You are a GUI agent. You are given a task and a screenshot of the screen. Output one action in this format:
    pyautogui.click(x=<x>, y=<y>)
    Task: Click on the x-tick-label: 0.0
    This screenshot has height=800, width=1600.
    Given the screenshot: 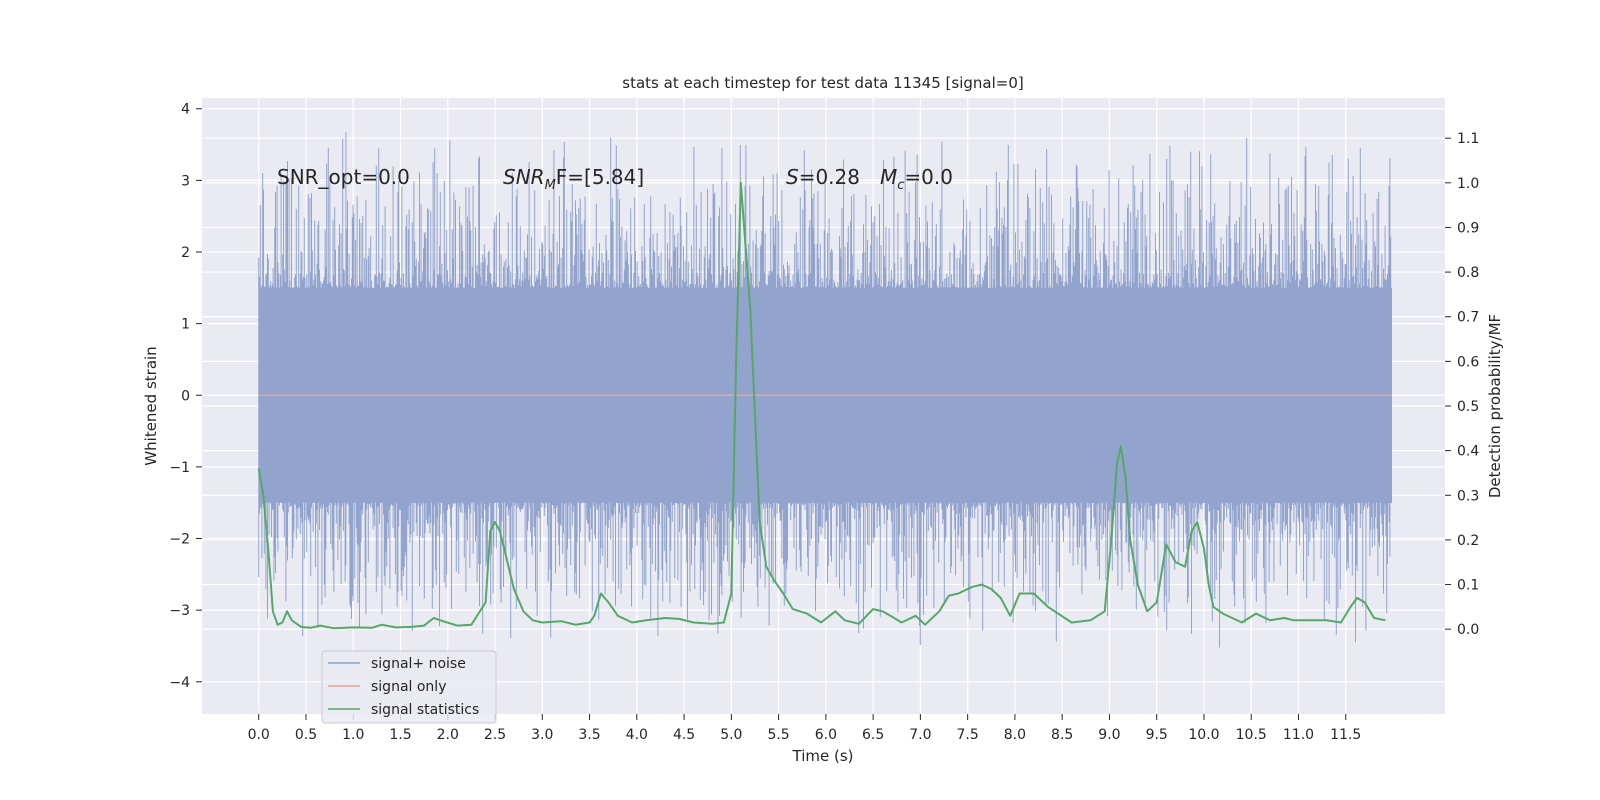 What is the action you would take?
    pyautogui.click(x=259, y=735)
    